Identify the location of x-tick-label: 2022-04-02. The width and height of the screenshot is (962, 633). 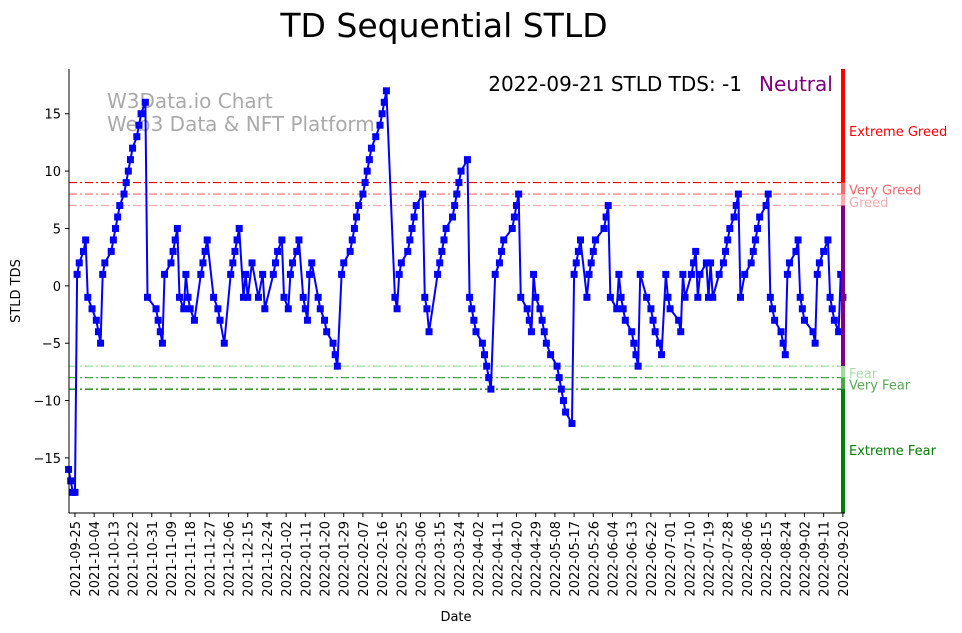
(479, 559).